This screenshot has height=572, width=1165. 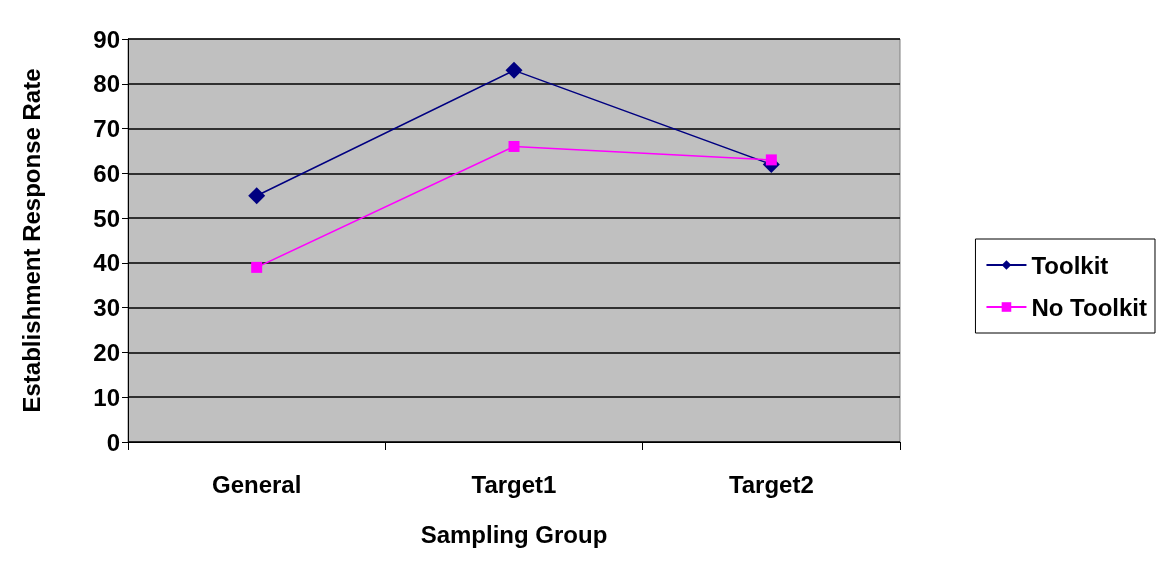 I want to click on legend-label: Toolkit, so click(x=1070, y=265).